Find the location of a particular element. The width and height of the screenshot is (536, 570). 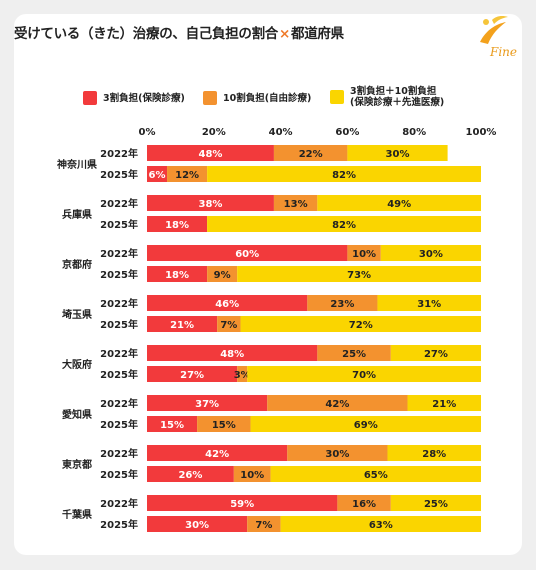

legend-label: 3割負担＋10割負担 (保険診療＋先進医療) is located at coordinates (397, 97).